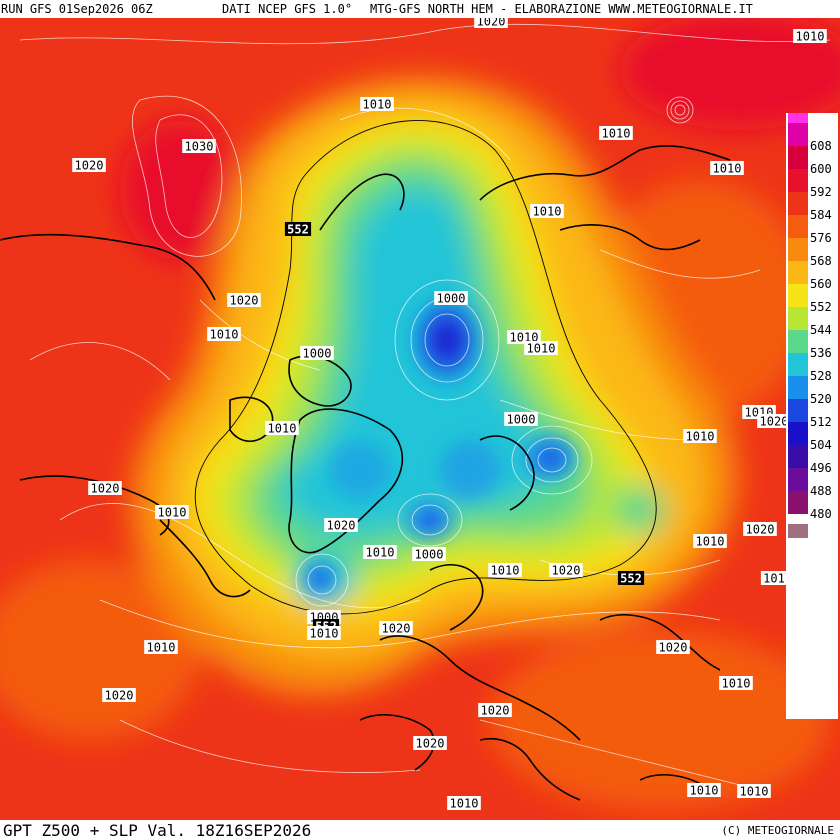 This screenshot has height=840, width=840. What do you see at coordinates (821, 468) in the screenshot?
I see `legend-label: 496` at bounding box center [821, 468].